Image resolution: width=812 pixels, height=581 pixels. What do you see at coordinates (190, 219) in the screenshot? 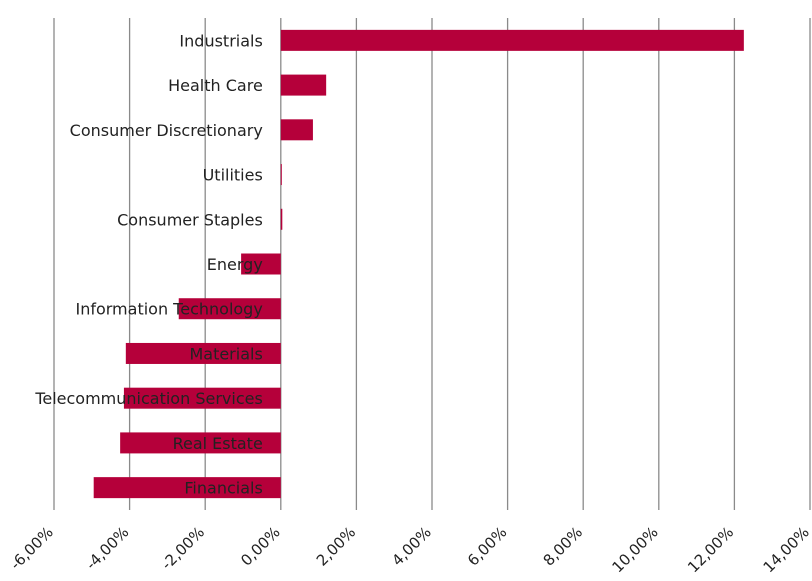
I see `category-label: Consumer Staples` at bounding box center [190, 219].